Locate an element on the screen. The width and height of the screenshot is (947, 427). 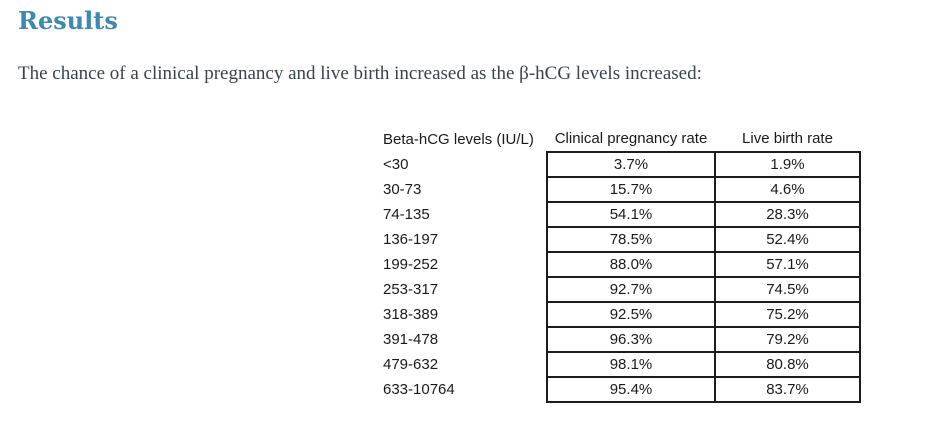
column-header-clinical-pregnancy-rate: Clinical pregnancy rate is located at coordinates (631, 138).